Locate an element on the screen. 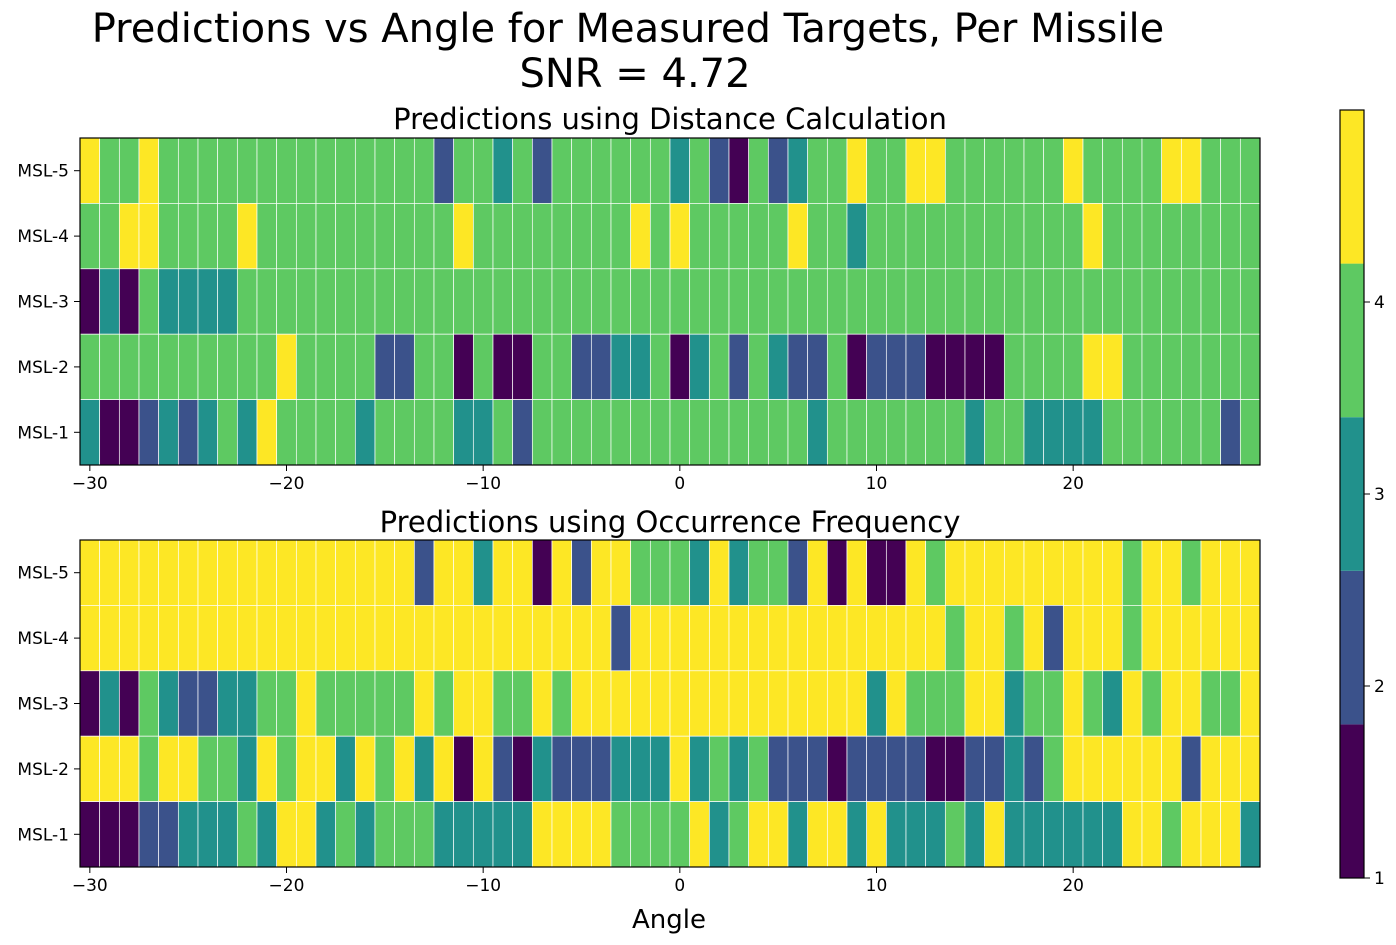 The width and height of the screenshot is (1396, 945). x-axis-label: Angle is located at coordinates (669, 920).